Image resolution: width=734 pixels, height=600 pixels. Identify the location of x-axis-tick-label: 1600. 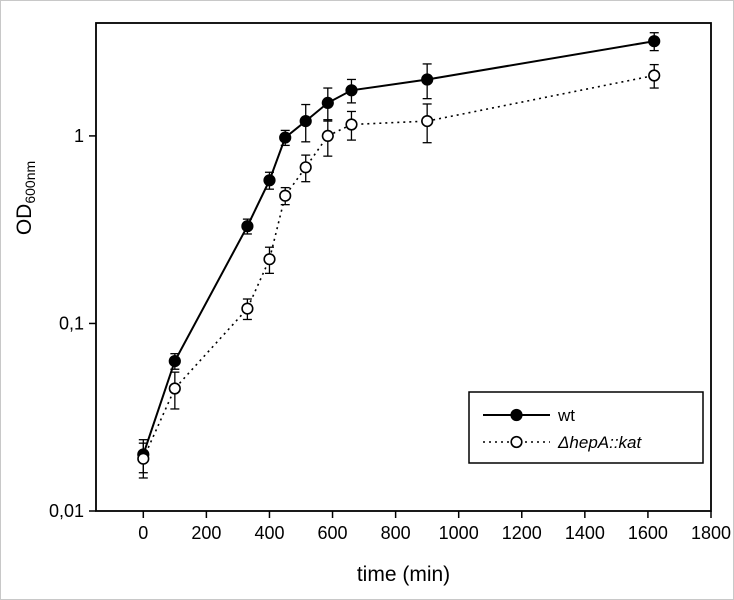
(648, 533).